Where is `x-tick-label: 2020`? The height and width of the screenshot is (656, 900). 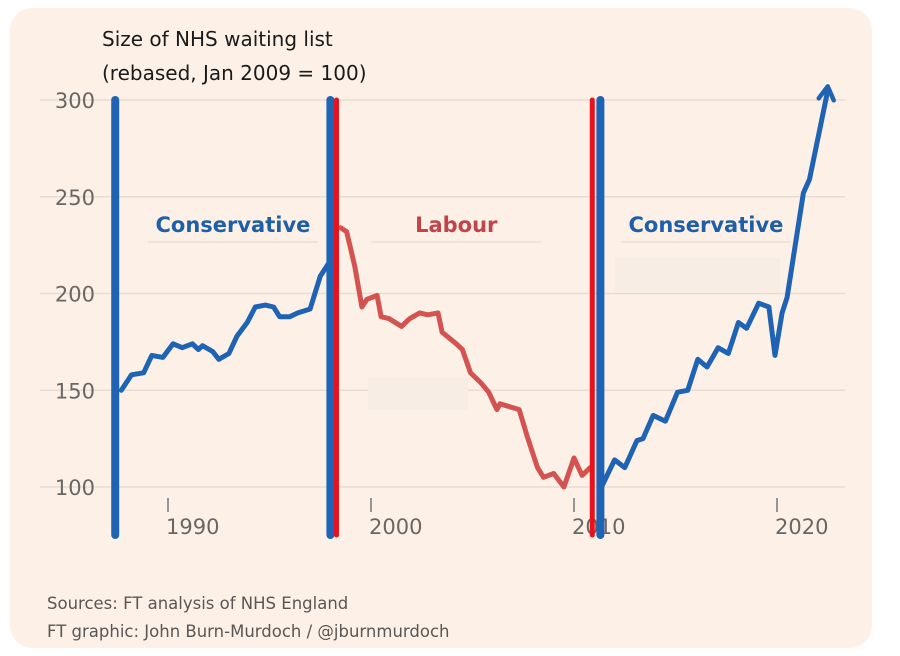 x-tick-label: 2020 is located at coordinates (801, 527).